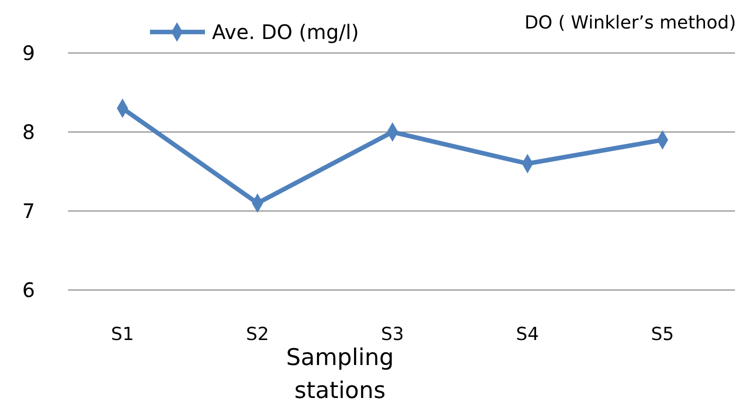 The width and height of the screenshot is (741, 409). I want to click on x-tick-label: S5, so click(662, 334).